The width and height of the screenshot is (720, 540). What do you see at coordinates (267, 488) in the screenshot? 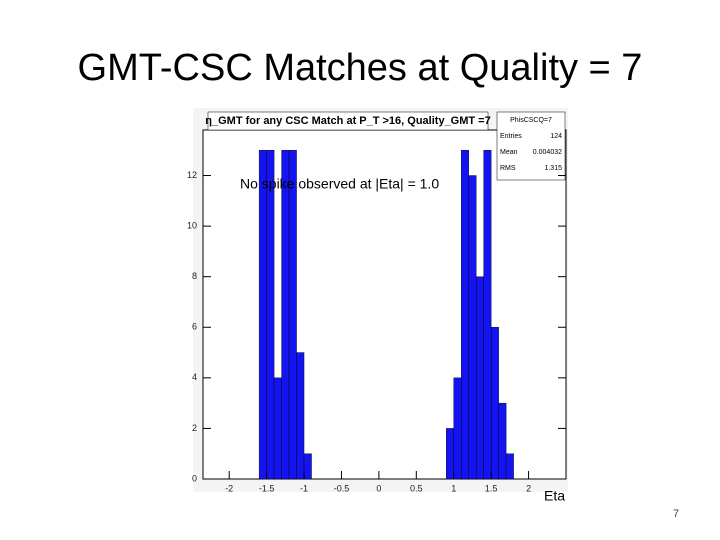
I see `x-tick-label: -1.5` at bounding box center [267, 488].